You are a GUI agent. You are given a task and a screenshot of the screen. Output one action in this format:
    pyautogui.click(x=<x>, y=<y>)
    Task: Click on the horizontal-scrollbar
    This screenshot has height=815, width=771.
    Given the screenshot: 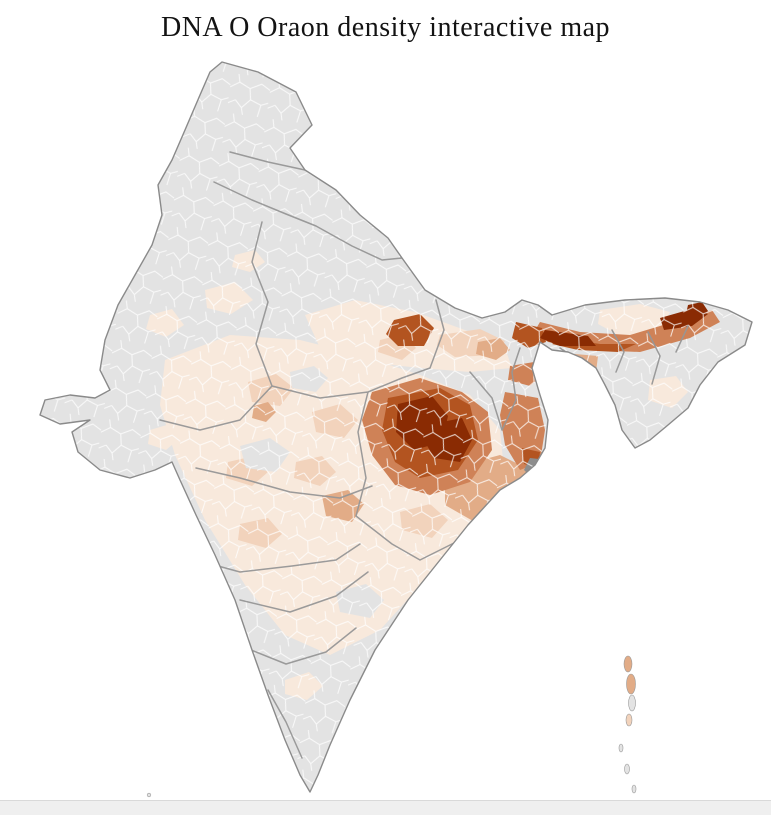 What is the action you would take?
    pyautogui.click(x=385, y=807)
    